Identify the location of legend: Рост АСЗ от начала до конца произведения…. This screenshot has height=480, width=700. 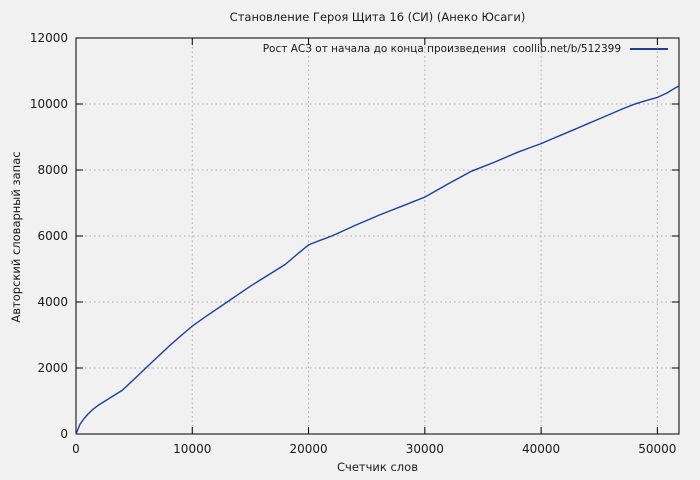
(465, 49).